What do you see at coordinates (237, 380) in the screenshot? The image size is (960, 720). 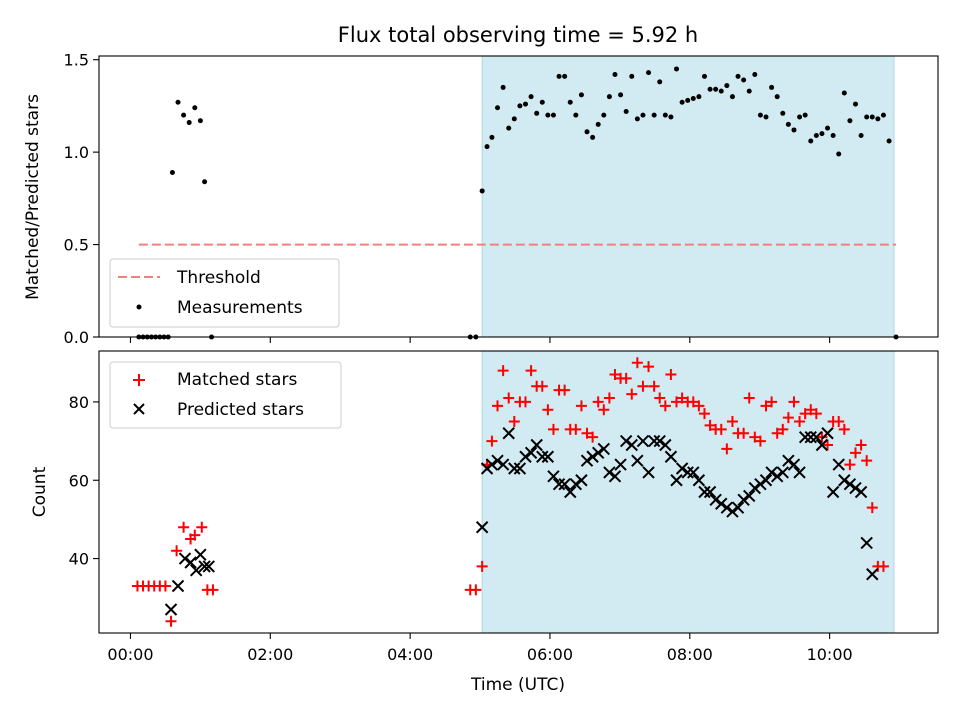 I see `legend-matched-label: Matched stars` at bounding box center [237, 380].